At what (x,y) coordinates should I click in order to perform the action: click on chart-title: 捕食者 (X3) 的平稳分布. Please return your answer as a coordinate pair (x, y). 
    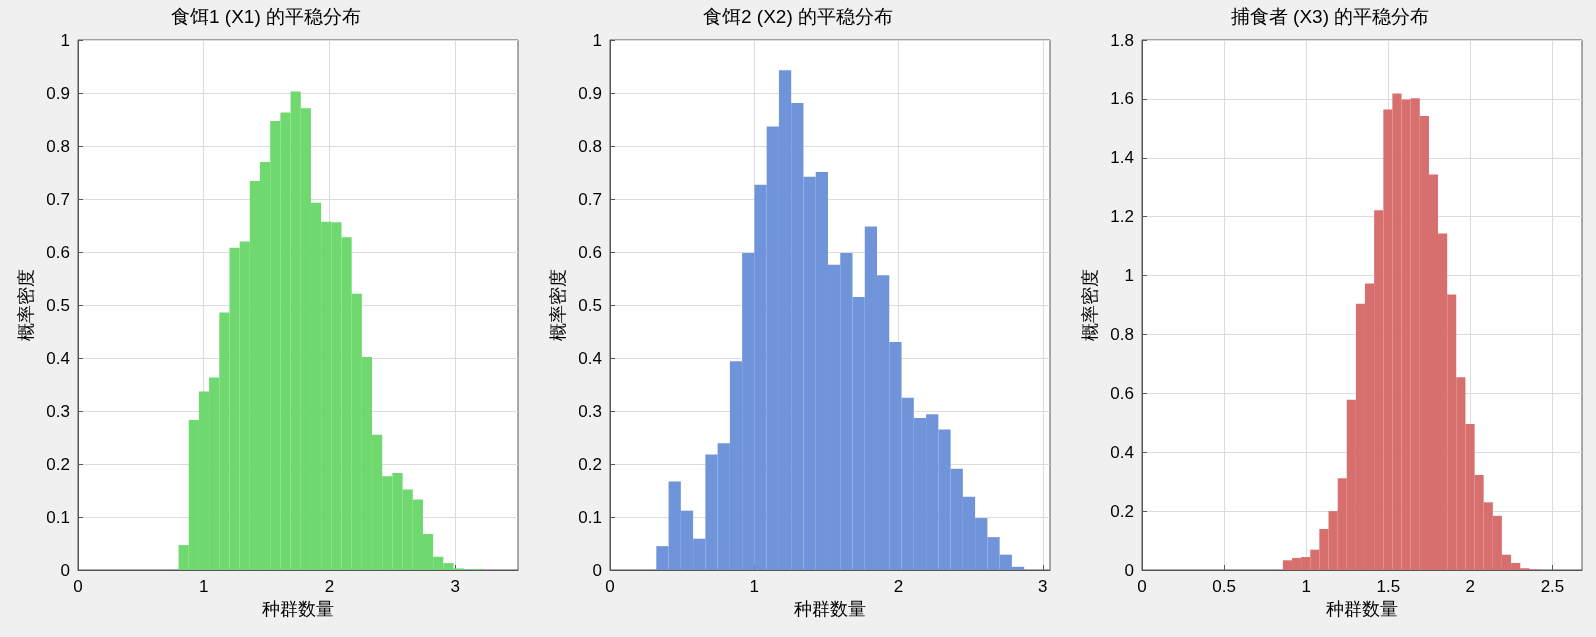
    Looking at the image, I should click on (1330, 16).